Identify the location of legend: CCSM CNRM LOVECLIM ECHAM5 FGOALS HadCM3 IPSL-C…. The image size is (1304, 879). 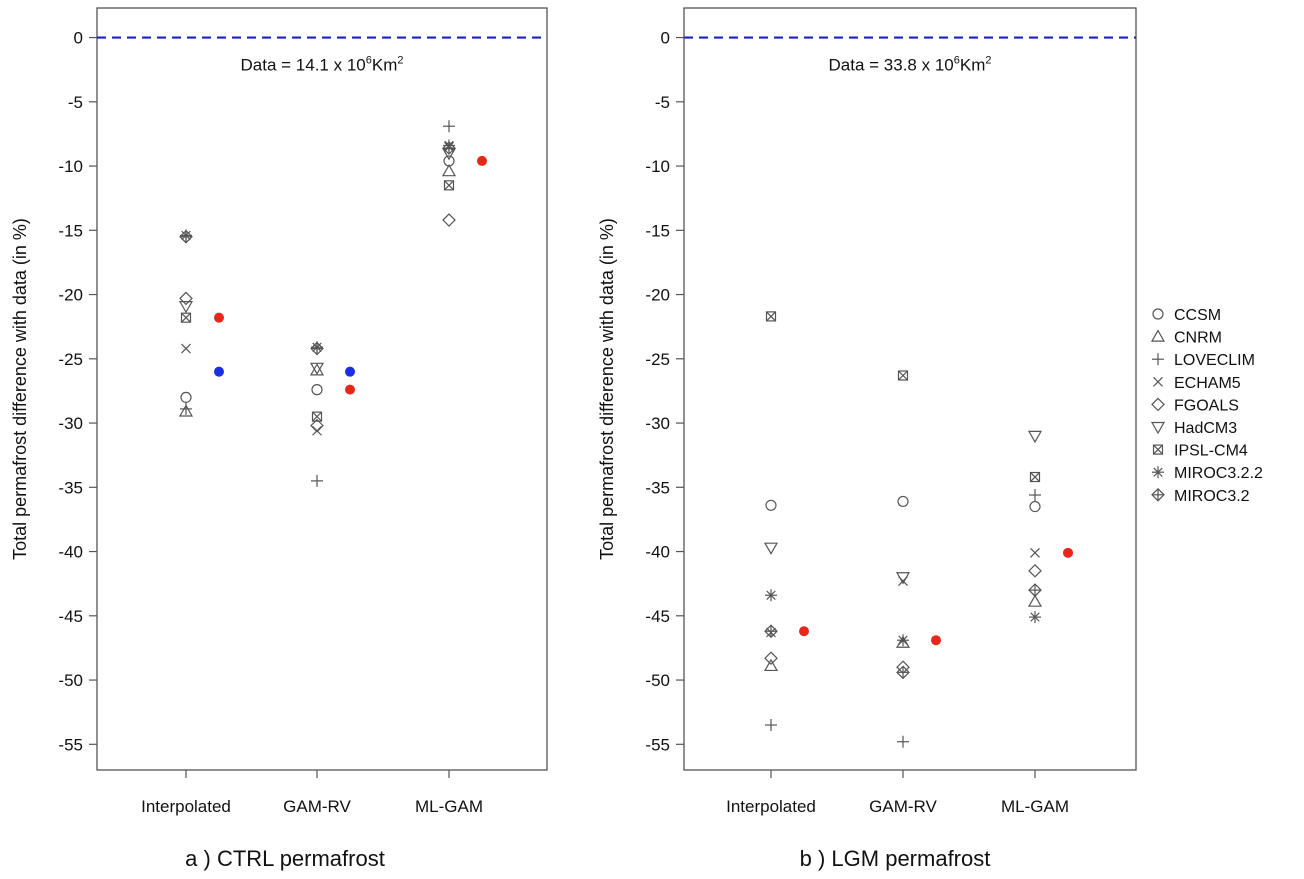
(1206, 406).